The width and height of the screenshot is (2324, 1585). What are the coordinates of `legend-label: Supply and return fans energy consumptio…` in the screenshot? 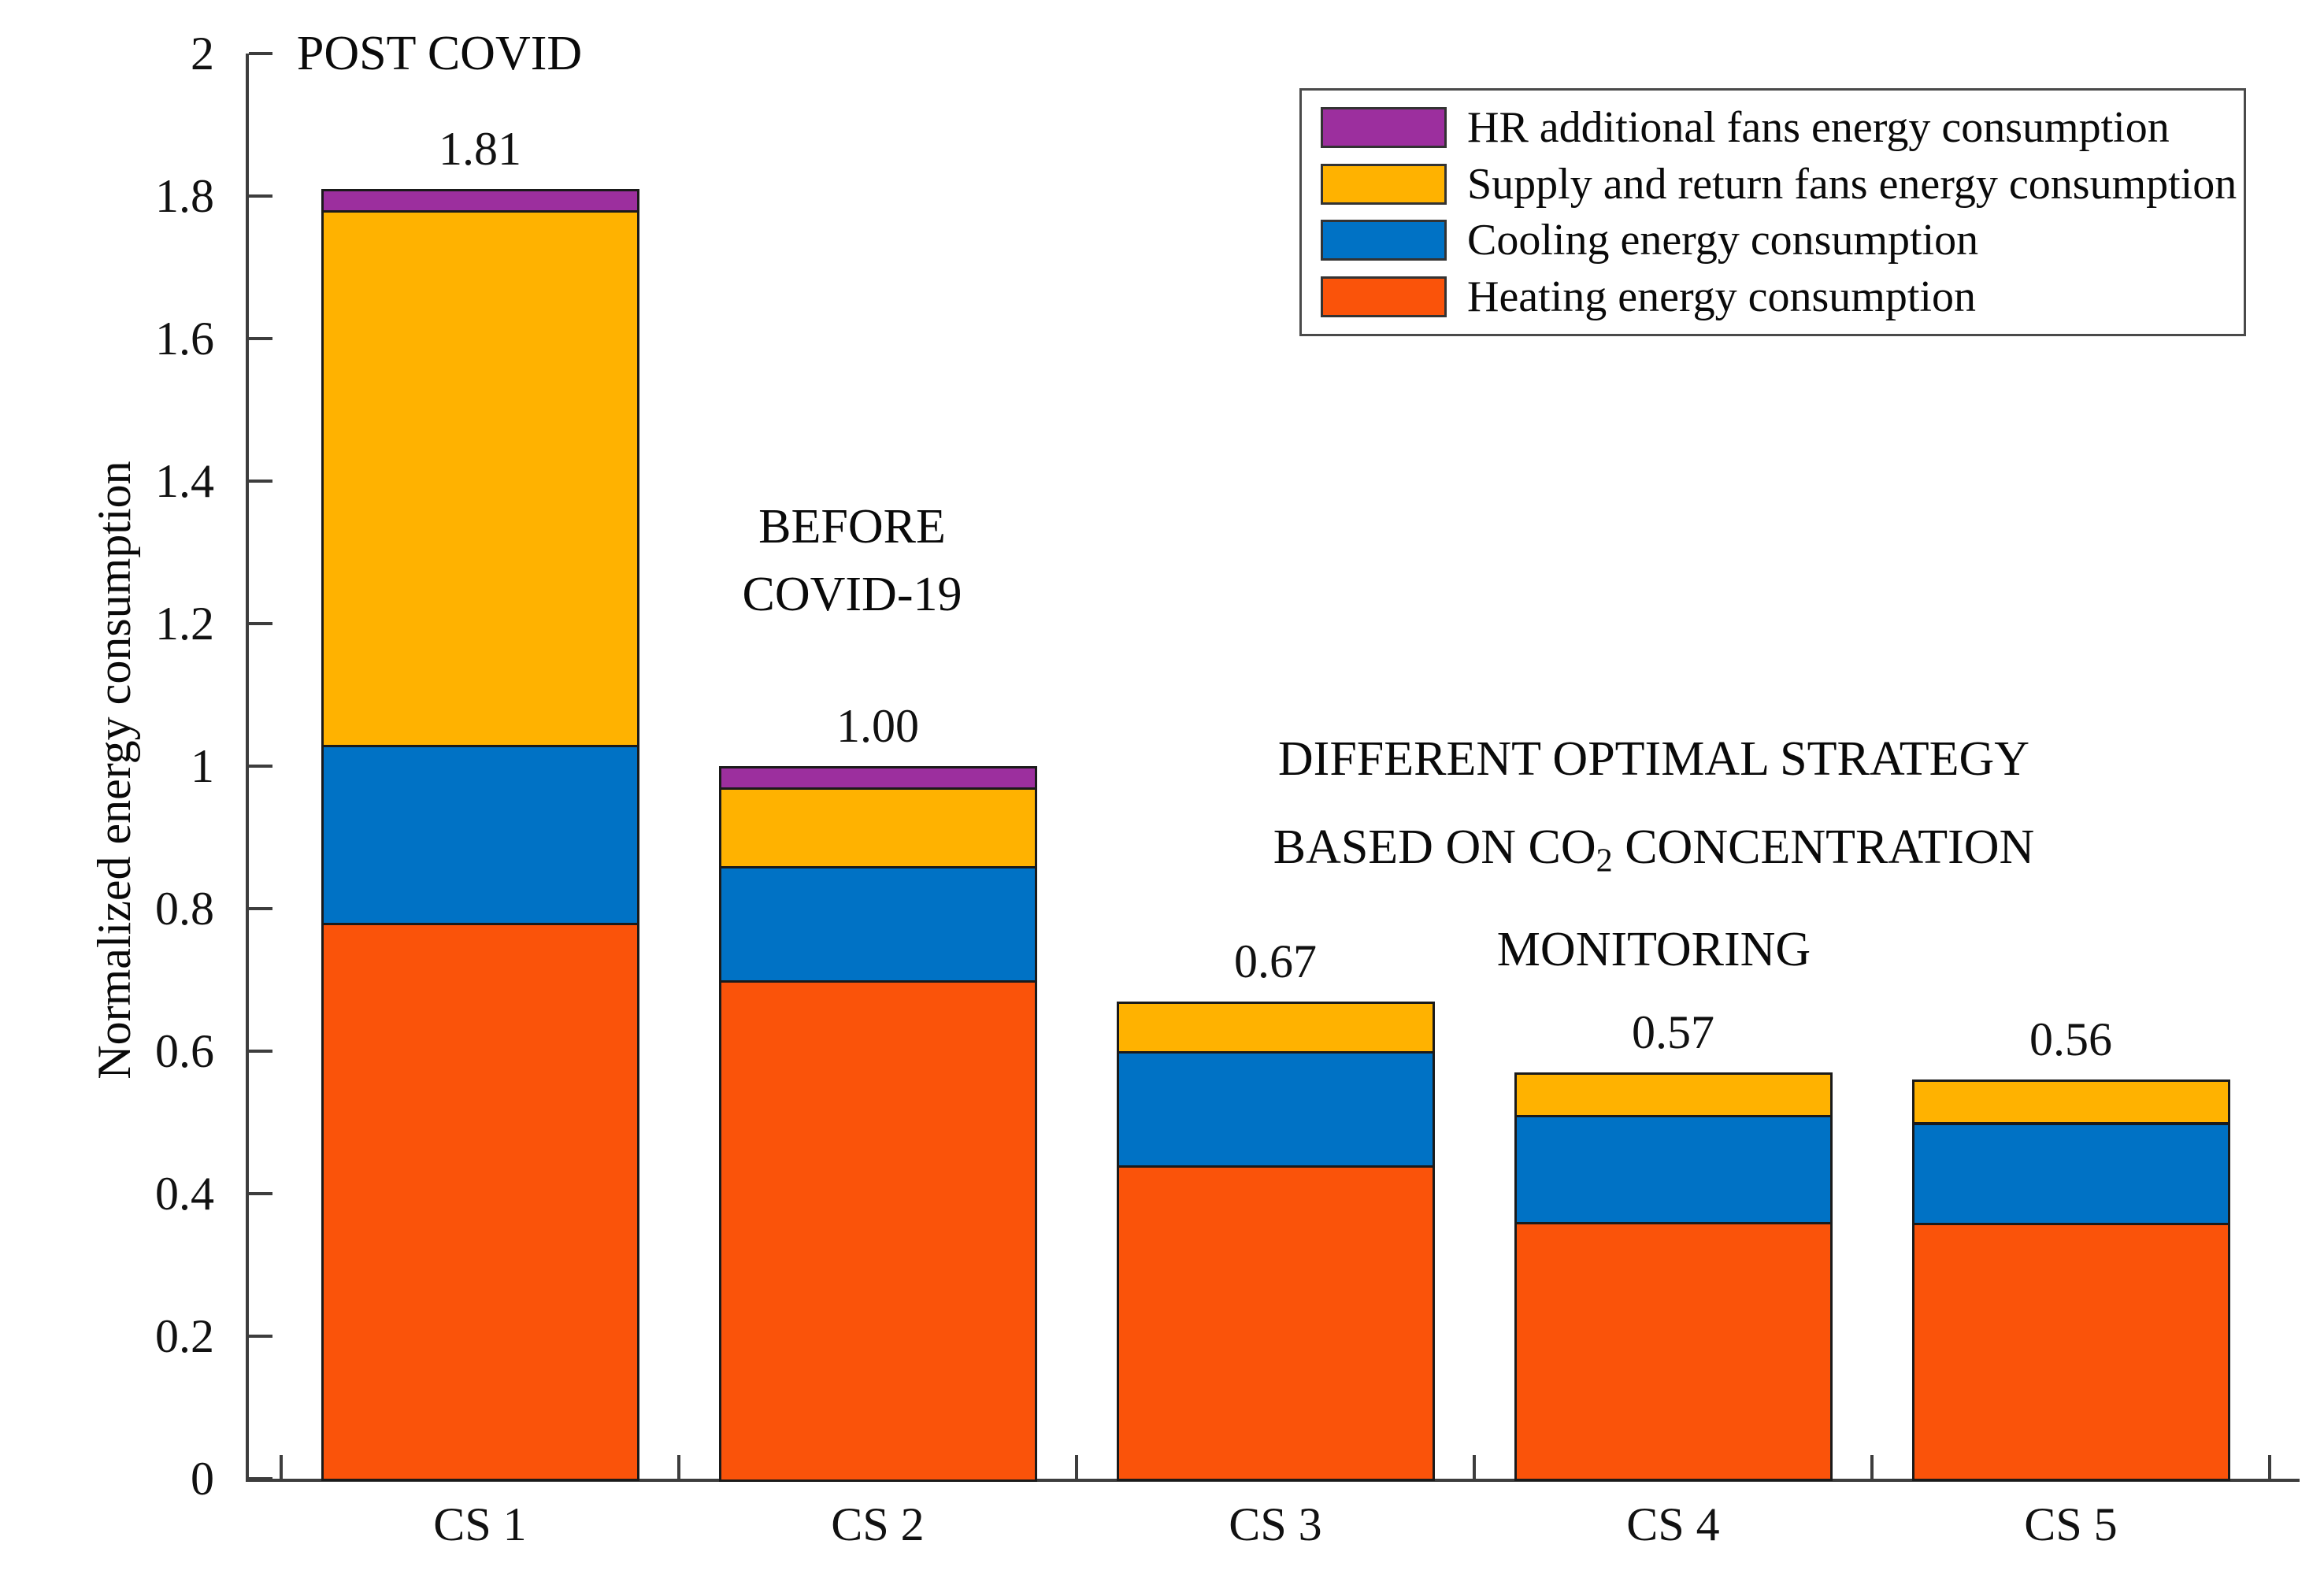 It's located at (1852, 184).